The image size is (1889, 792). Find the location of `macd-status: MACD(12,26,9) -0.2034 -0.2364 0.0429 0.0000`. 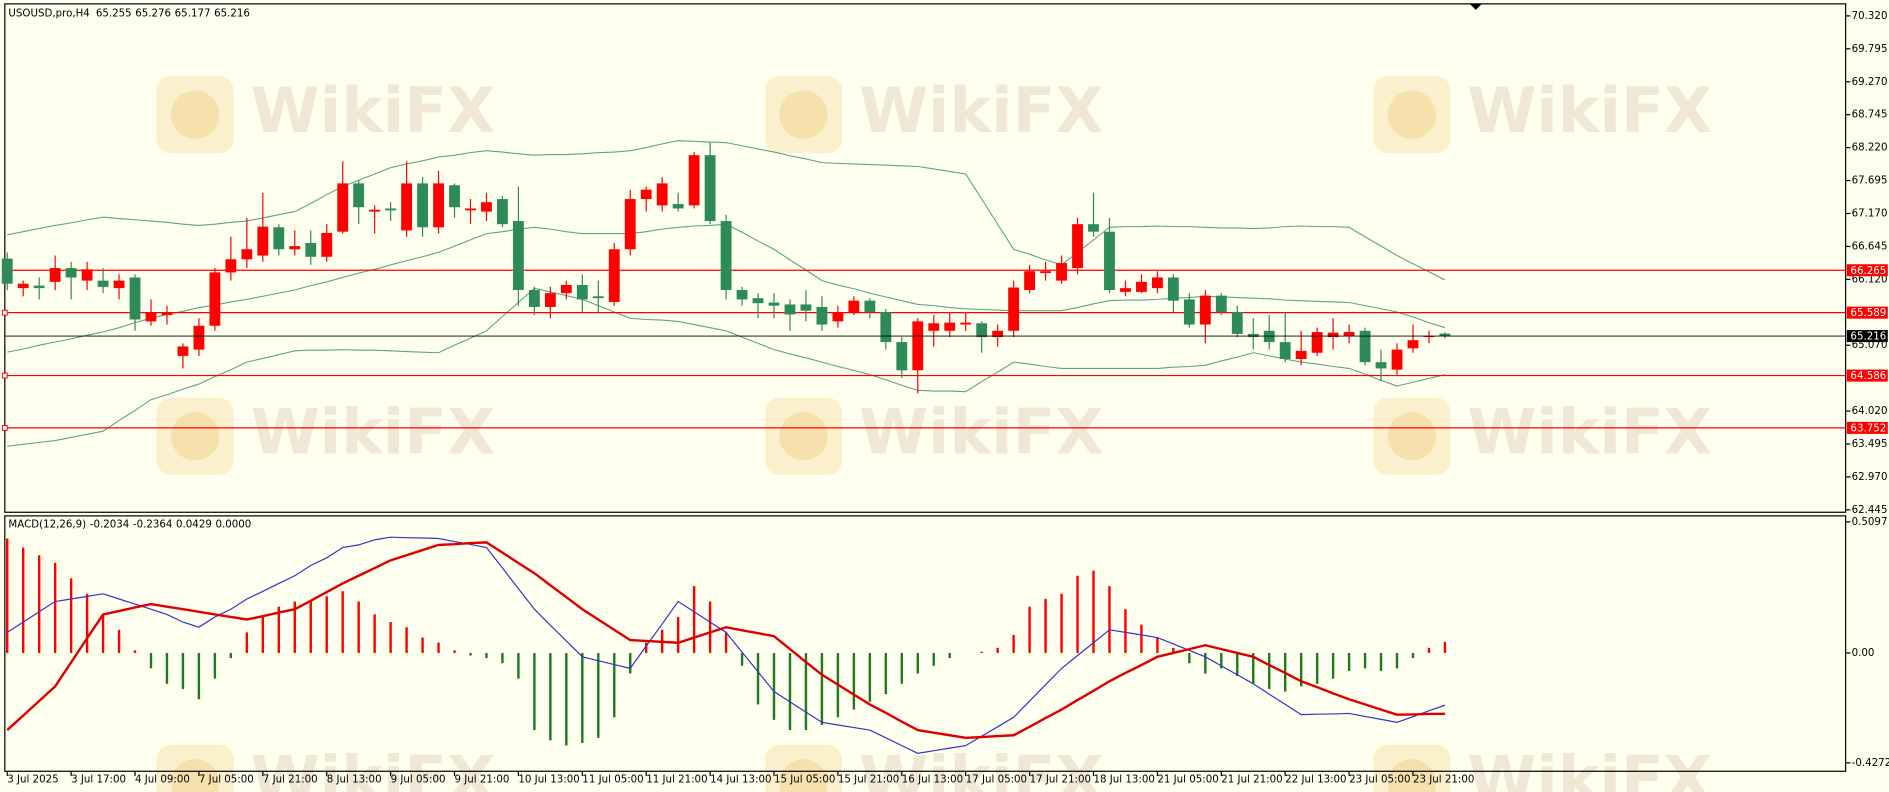

macd-status: MACD(12,26,9) -0.2034 -0.2364 0.0429 0.0000 is located at coordinates (129, 524).